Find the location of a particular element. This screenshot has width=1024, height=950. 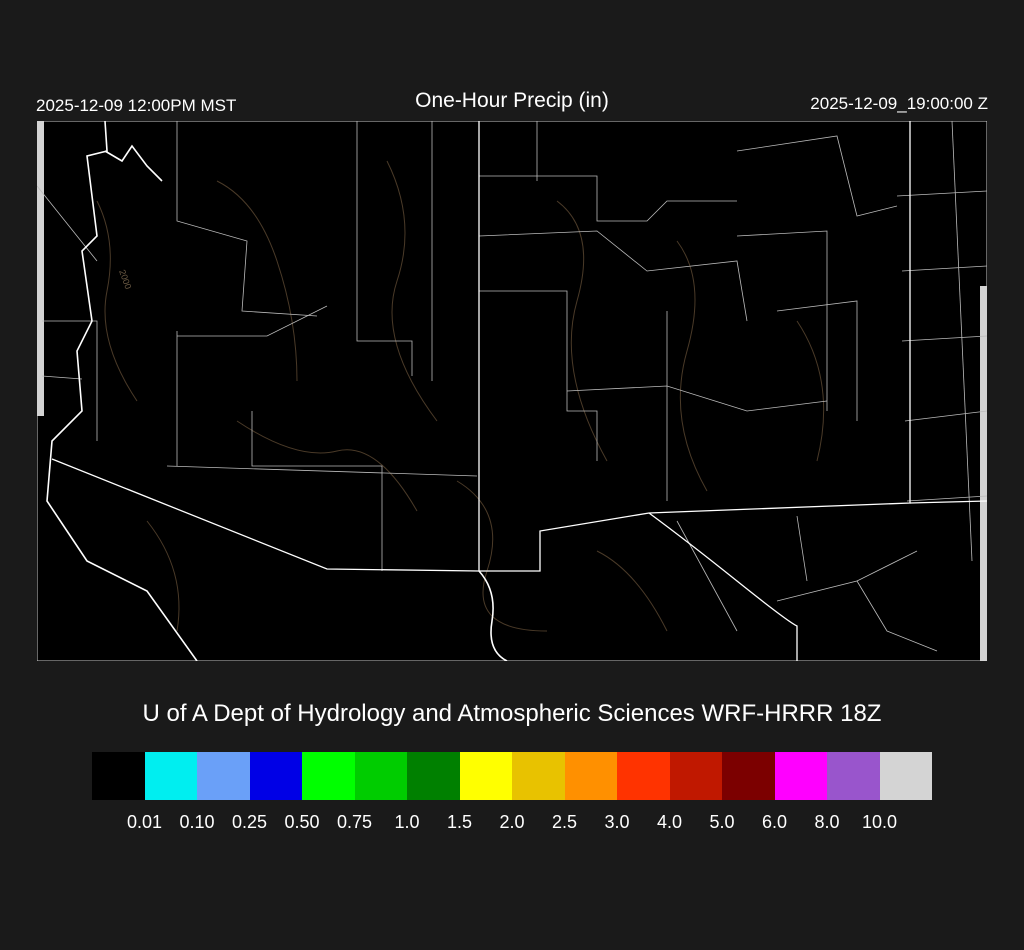

colorbar-label: 0.01 is located at coordinates (144, 822).